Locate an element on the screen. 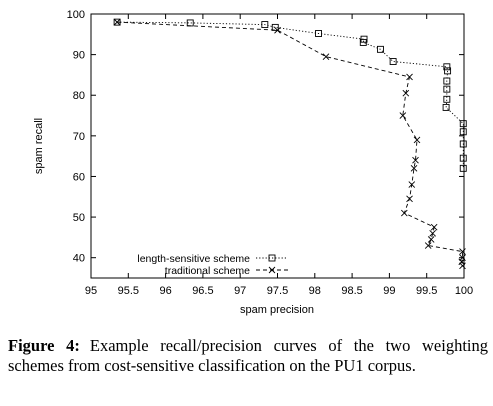 This screenshot has height=406, width=493. x-tick-label: 97.5 is located at coordinates (277, 291).